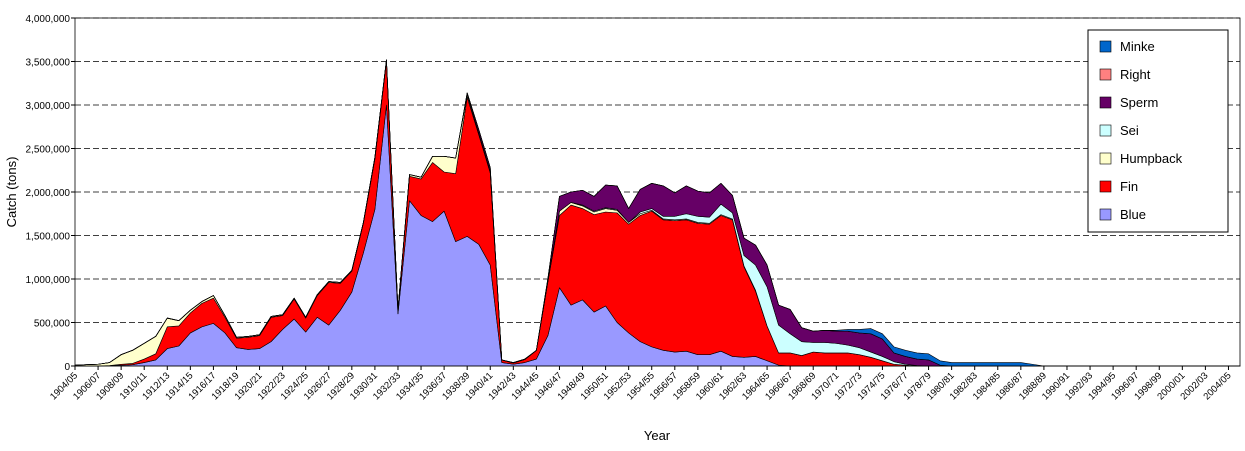 Image resolution: width=1245 pixels, height=451 pixels. I want to click on y-axis-label: Catch (tons), so click(11, 192).